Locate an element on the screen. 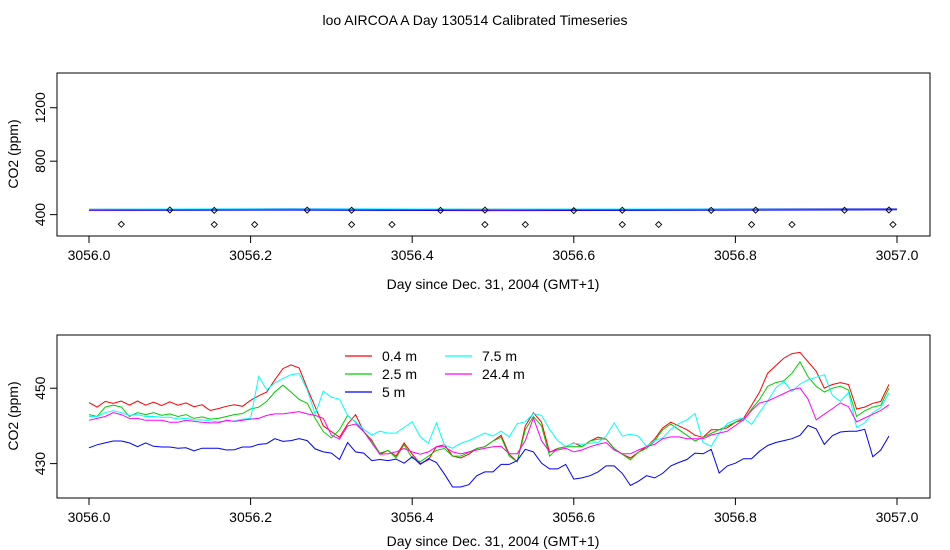 The image size is (950, 550). lower-x-tick-label: 3056.2 is located at coordinates (250, 517).